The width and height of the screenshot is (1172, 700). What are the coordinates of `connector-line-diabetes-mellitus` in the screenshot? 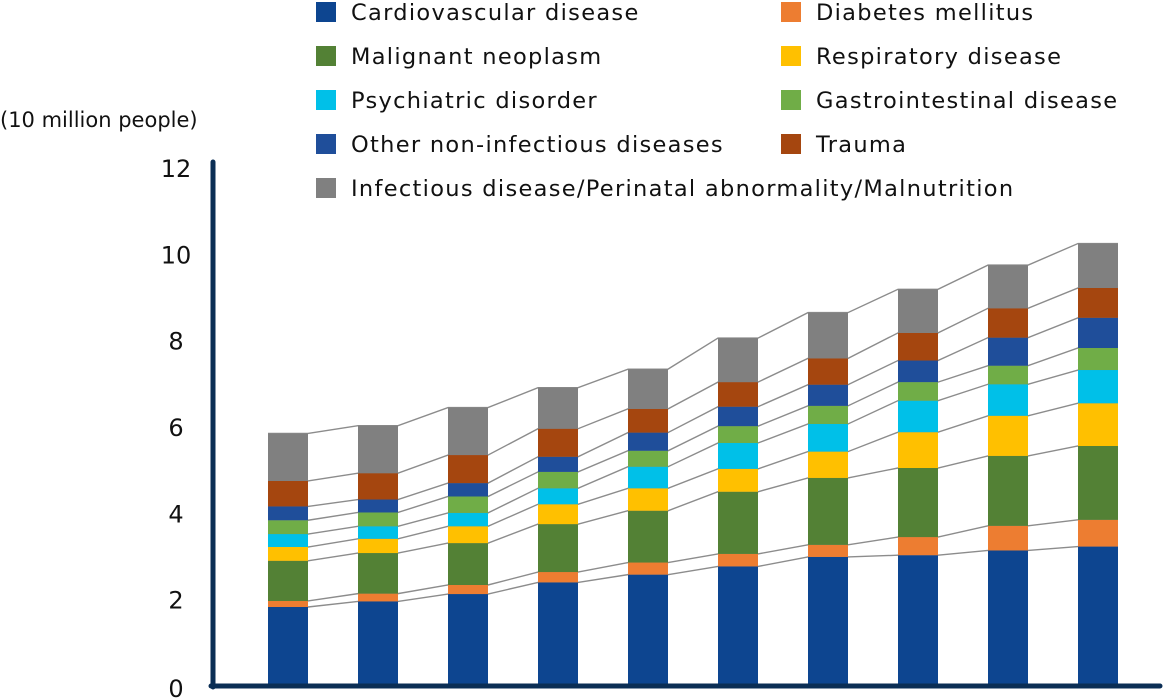 It's located at (693, 560).